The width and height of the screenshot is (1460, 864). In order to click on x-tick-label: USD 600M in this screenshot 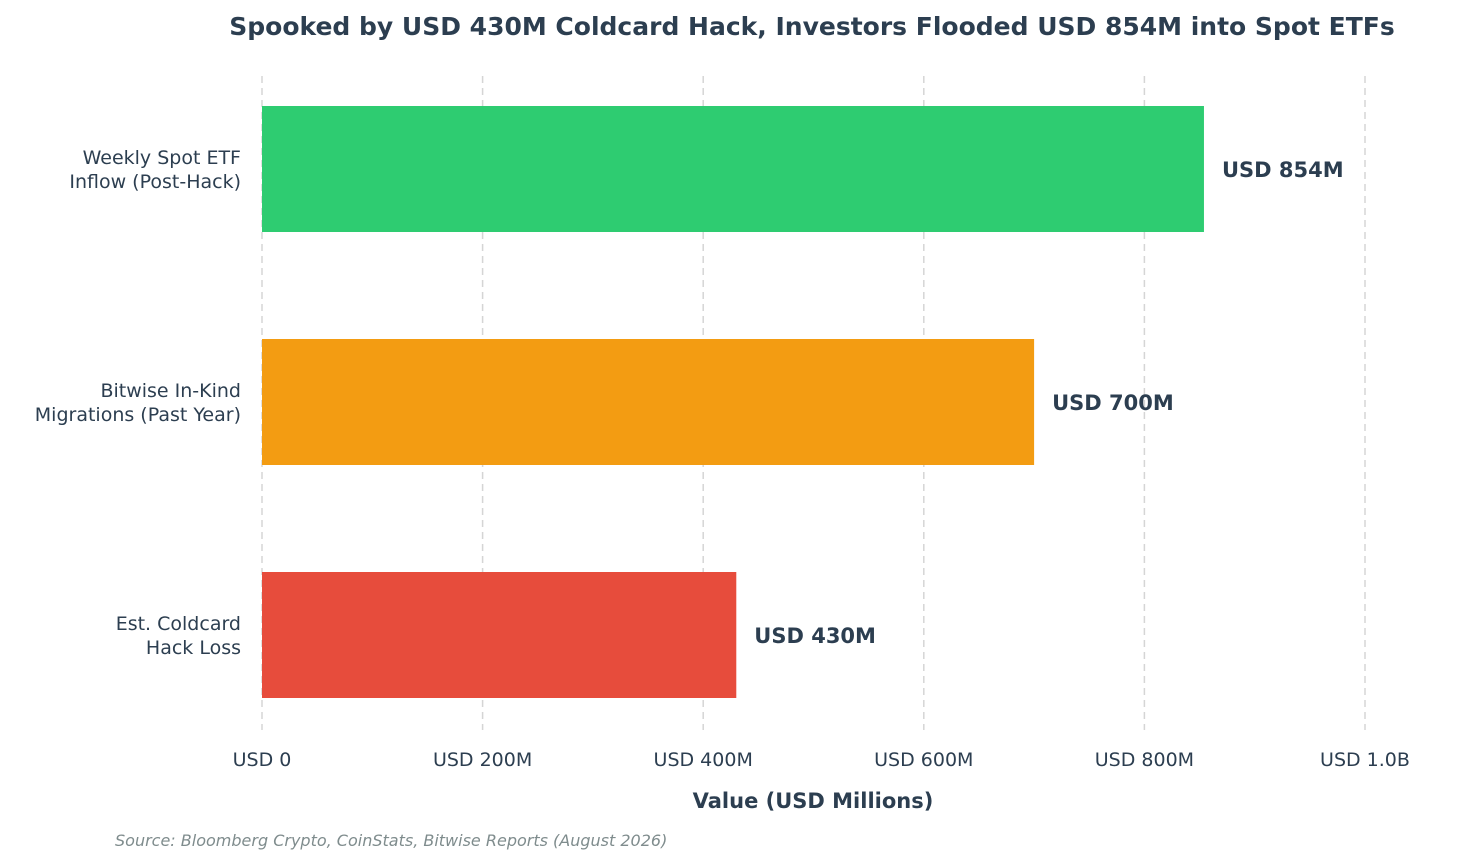, I will do `click(923, 760)`.